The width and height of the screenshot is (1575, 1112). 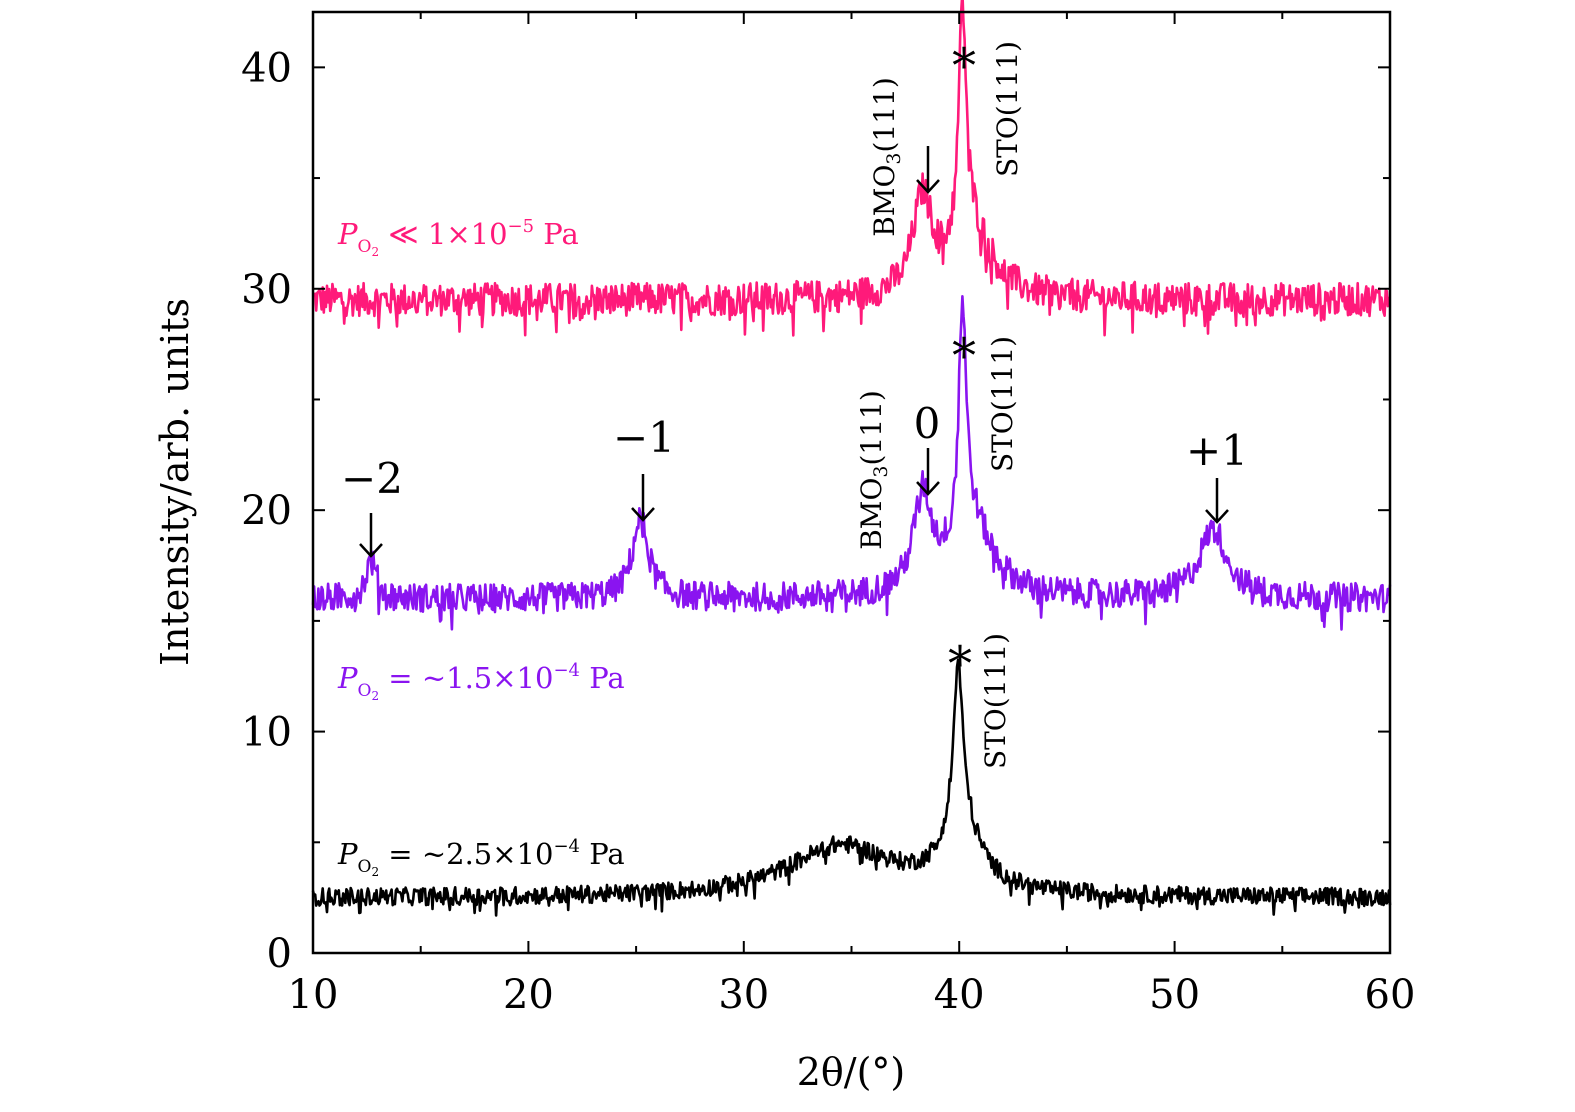 What do you see at coordinates (266, 511) in the screenshot?
I see `y-tick-label: 20` at bounding box center [266, 511].